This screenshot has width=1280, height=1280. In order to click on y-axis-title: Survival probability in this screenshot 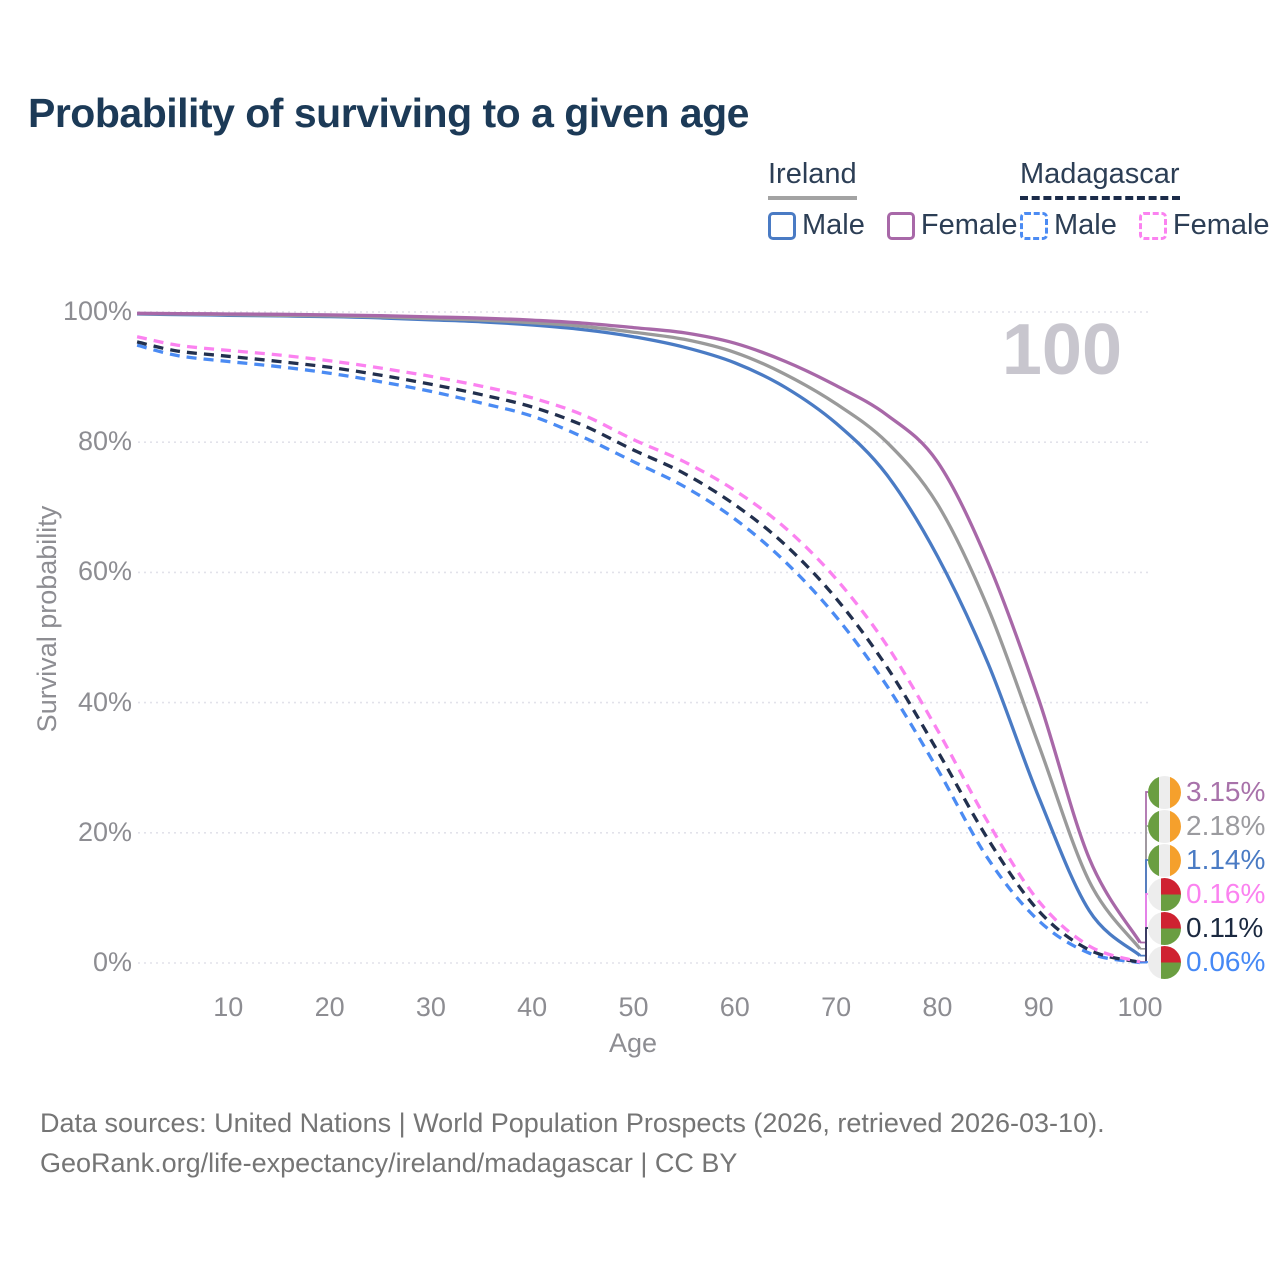, I will do `click(47, 619)`.